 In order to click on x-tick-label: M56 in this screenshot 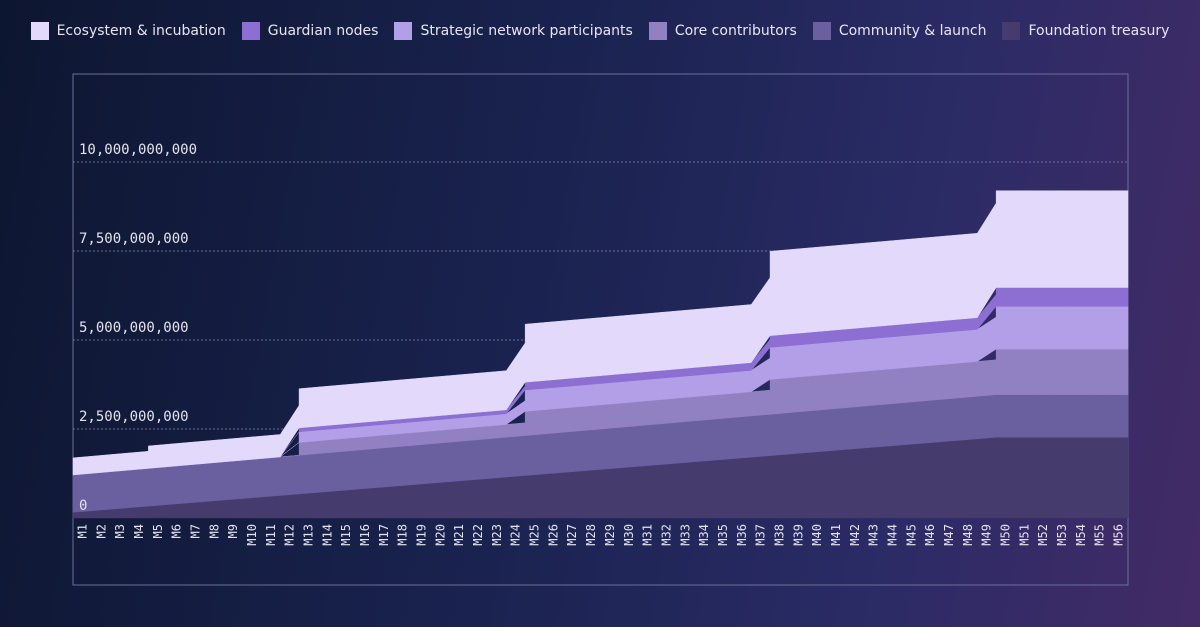, I will do `click(1119, 535)`.